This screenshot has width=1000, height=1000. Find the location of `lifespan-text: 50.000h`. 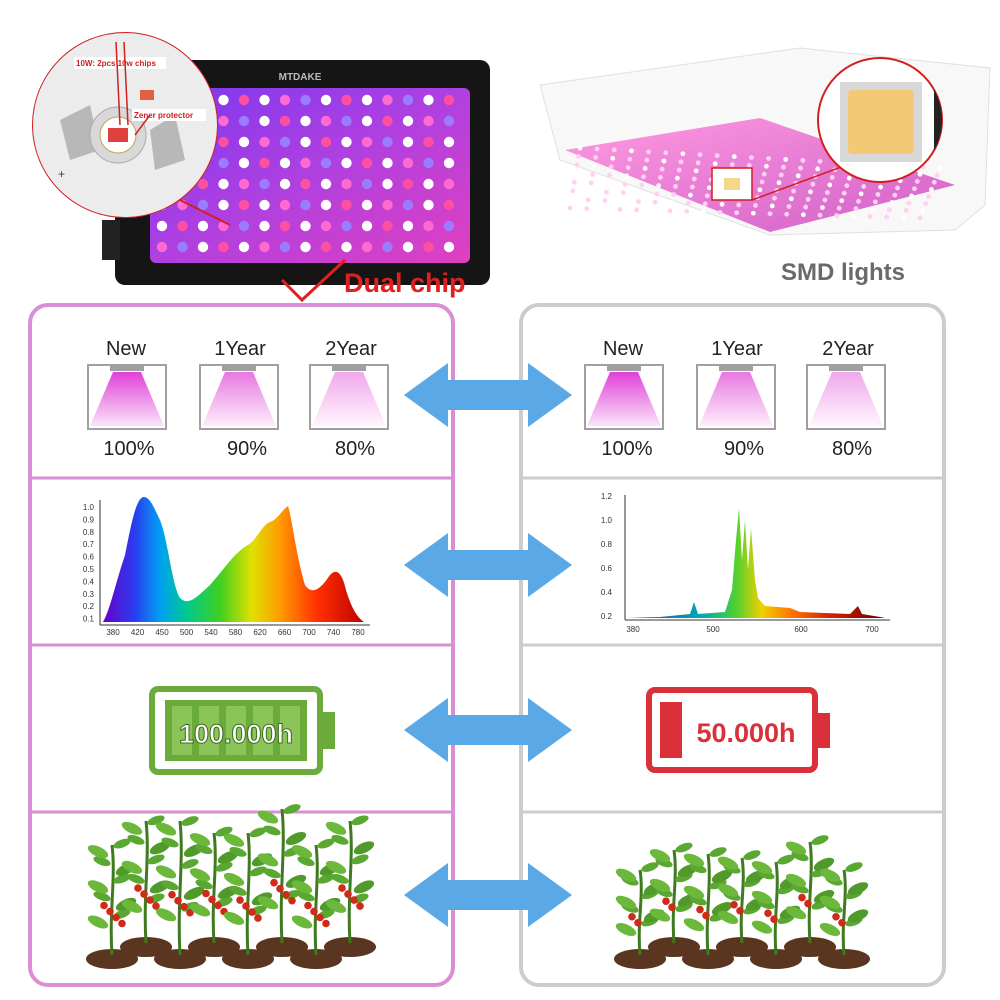

lifespan-text: 50.000h is located at coordinates (745, 733).